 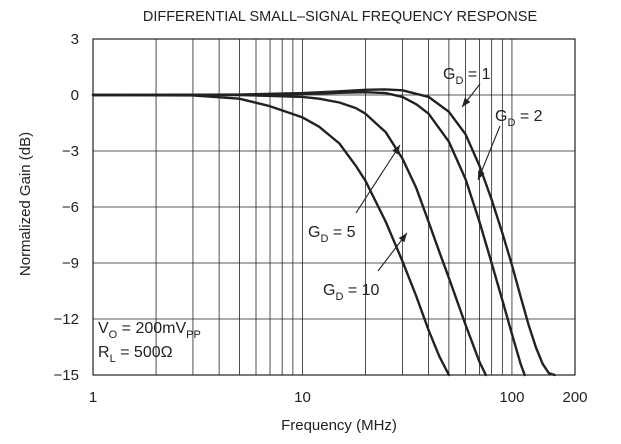 I want to click on x-axis-label: Frequency (MHz), so click(x=339, y=425).